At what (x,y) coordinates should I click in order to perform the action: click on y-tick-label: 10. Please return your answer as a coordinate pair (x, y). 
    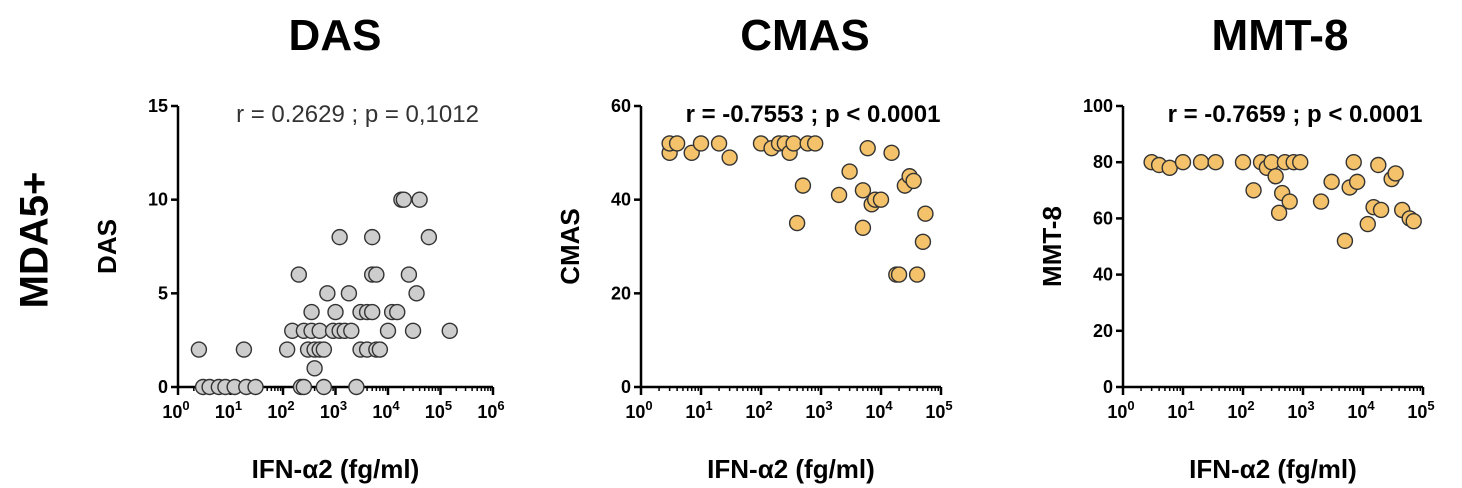
    Looking at the image, I should click on (158, 200).